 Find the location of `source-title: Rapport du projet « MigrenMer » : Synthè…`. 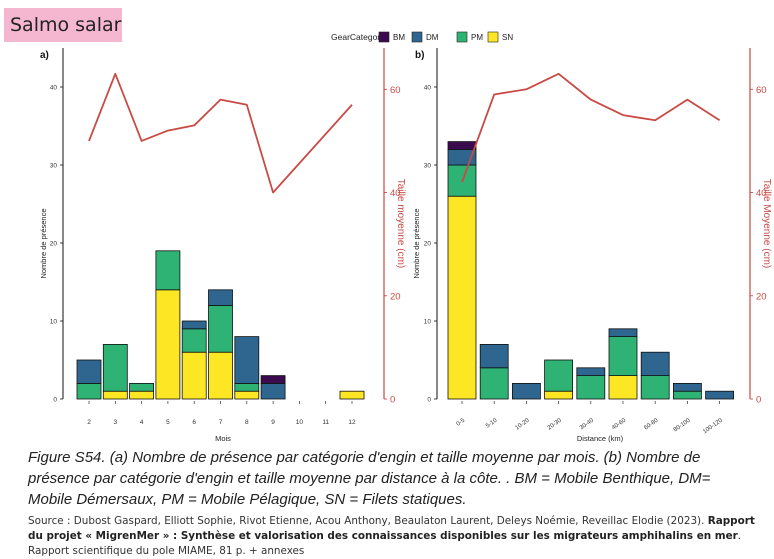

source-title: Rapport du projet « MigrenMer » : Synthè… is located at coordinates (391, 528).